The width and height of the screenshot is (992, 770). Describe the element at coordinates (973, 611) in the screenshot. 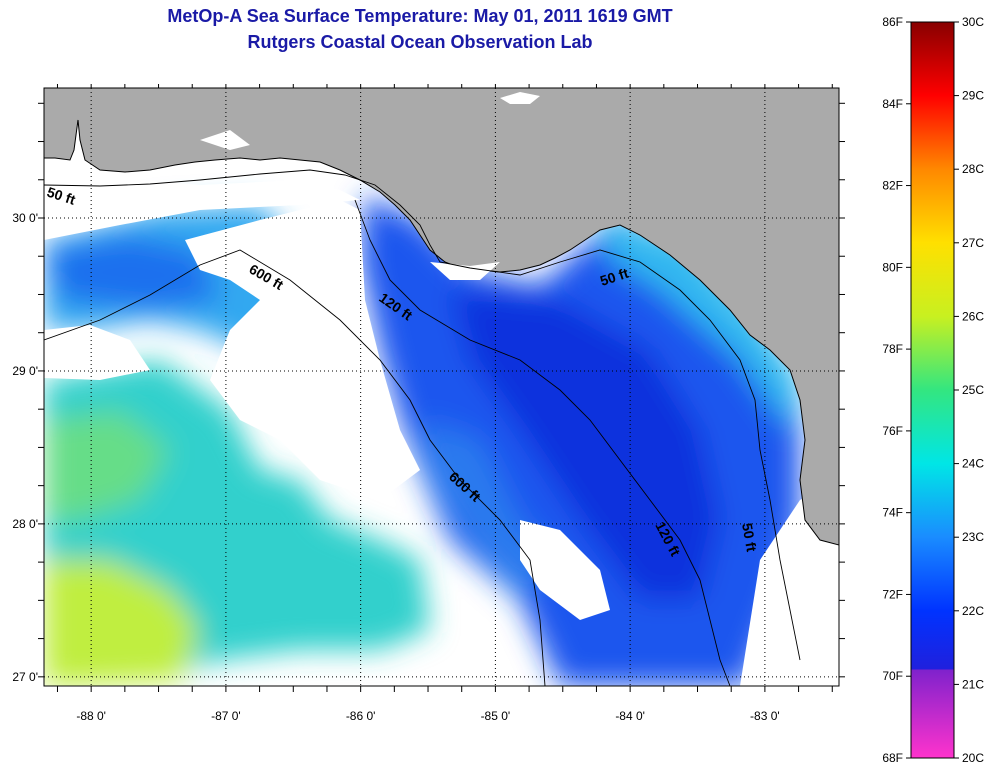

I see `colorbar-c-label: 22C` at that location.